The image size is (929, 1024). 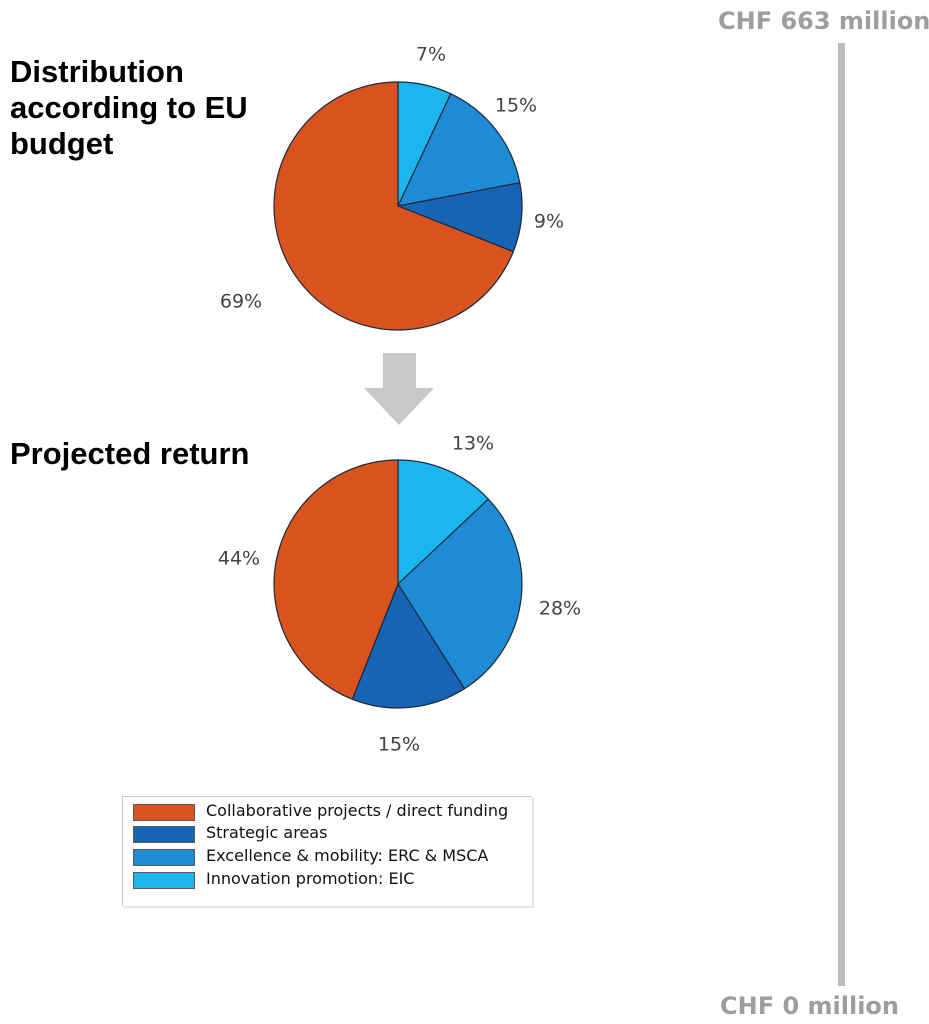 I want to click on scale-top-label: CHF 663 million, so click(x=823, y=21).